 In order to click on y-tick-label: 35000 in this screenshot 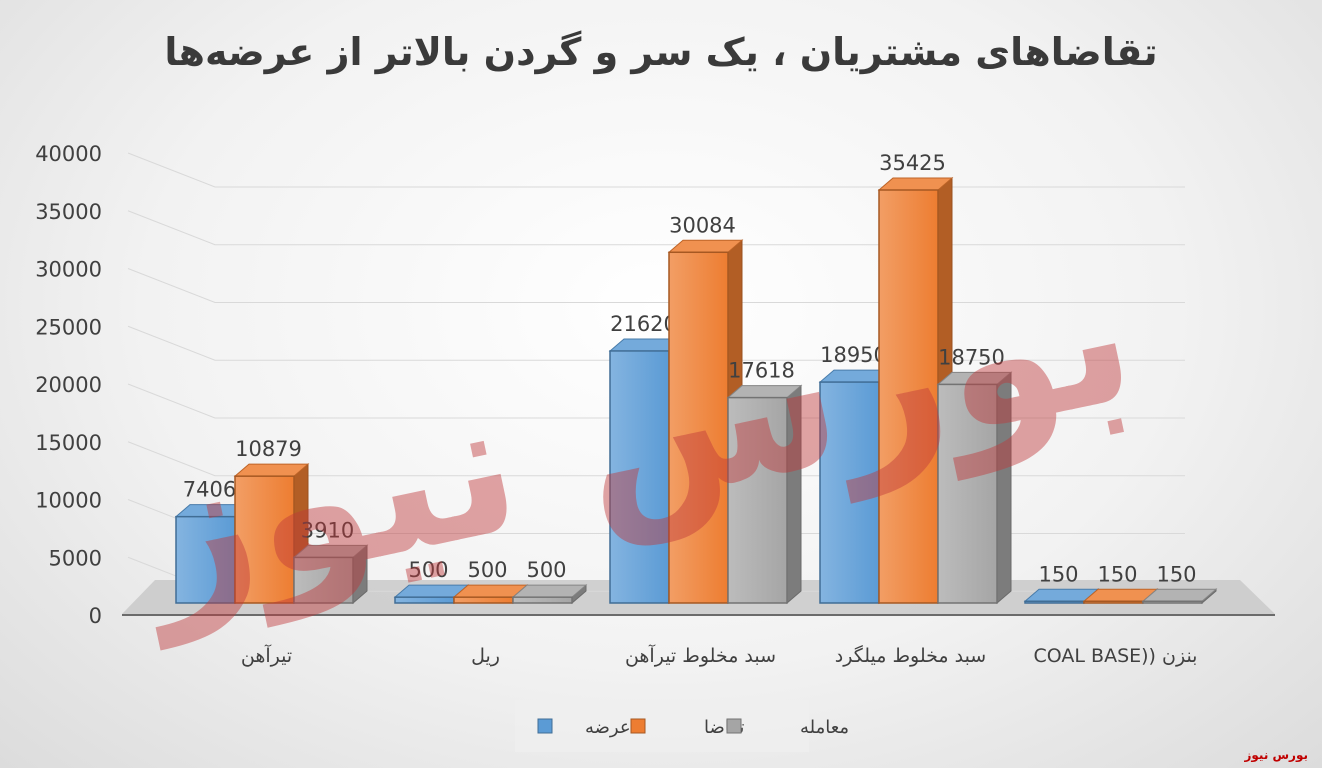, I will do `click(68, 212)`.